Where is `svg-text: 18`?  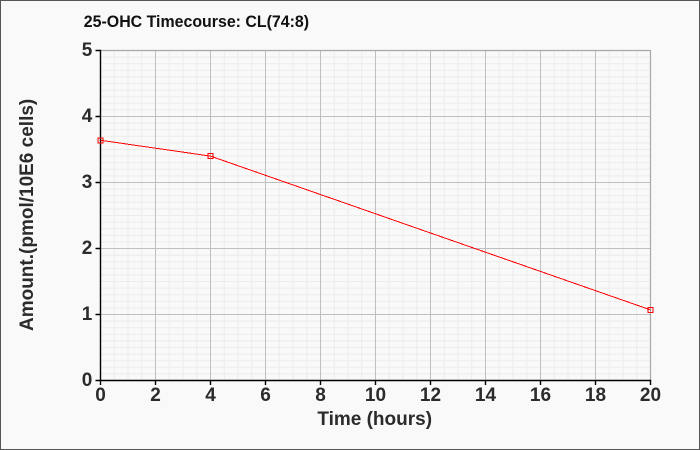 svg-text: 18 is located at coordinates (595, 395).